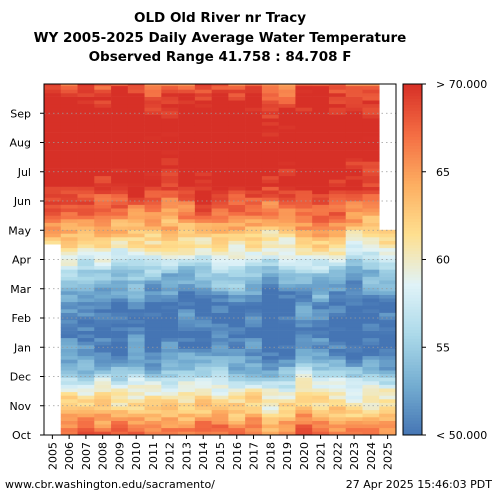 The height and width of the screenshot is (500, 500). I want to click on x-tick-label: 2019, so click(287, 456).